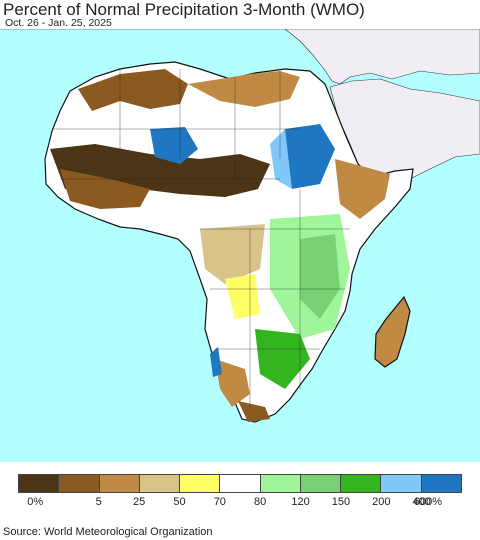 The height and width of the screenshot is (540, 480). I want to click on legend-label: 120, so click(300, 502).